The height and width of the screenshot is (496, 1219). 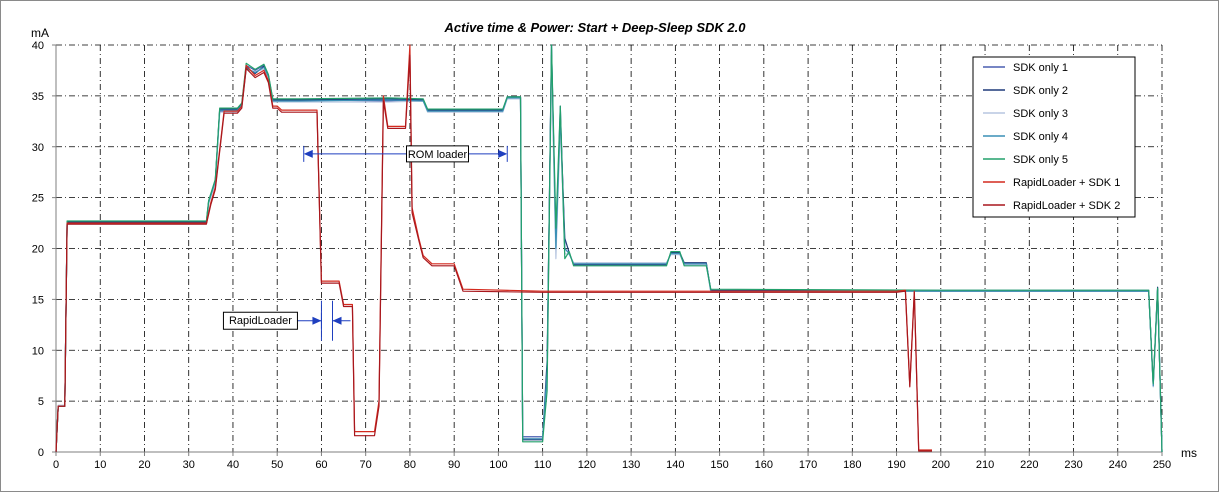 I want to click on x-tick-label: 90, so click(x=454, y=465).